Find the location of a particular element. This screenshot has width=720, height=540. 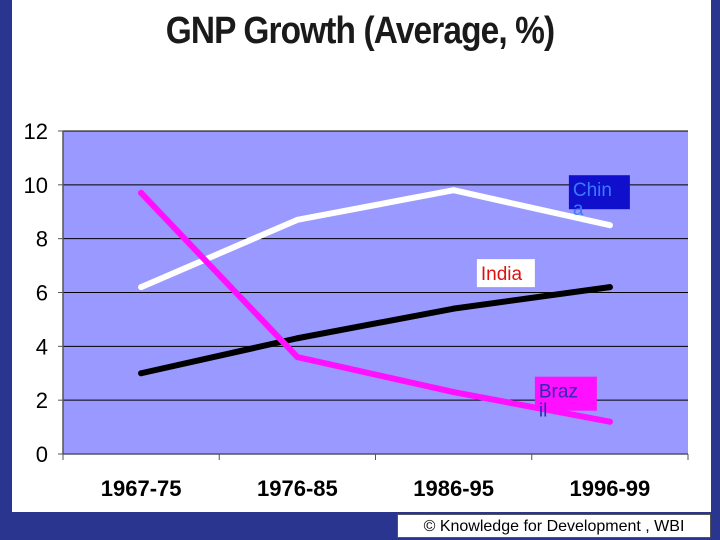

series-label-box-brazil is located at coordinates (565, 393).